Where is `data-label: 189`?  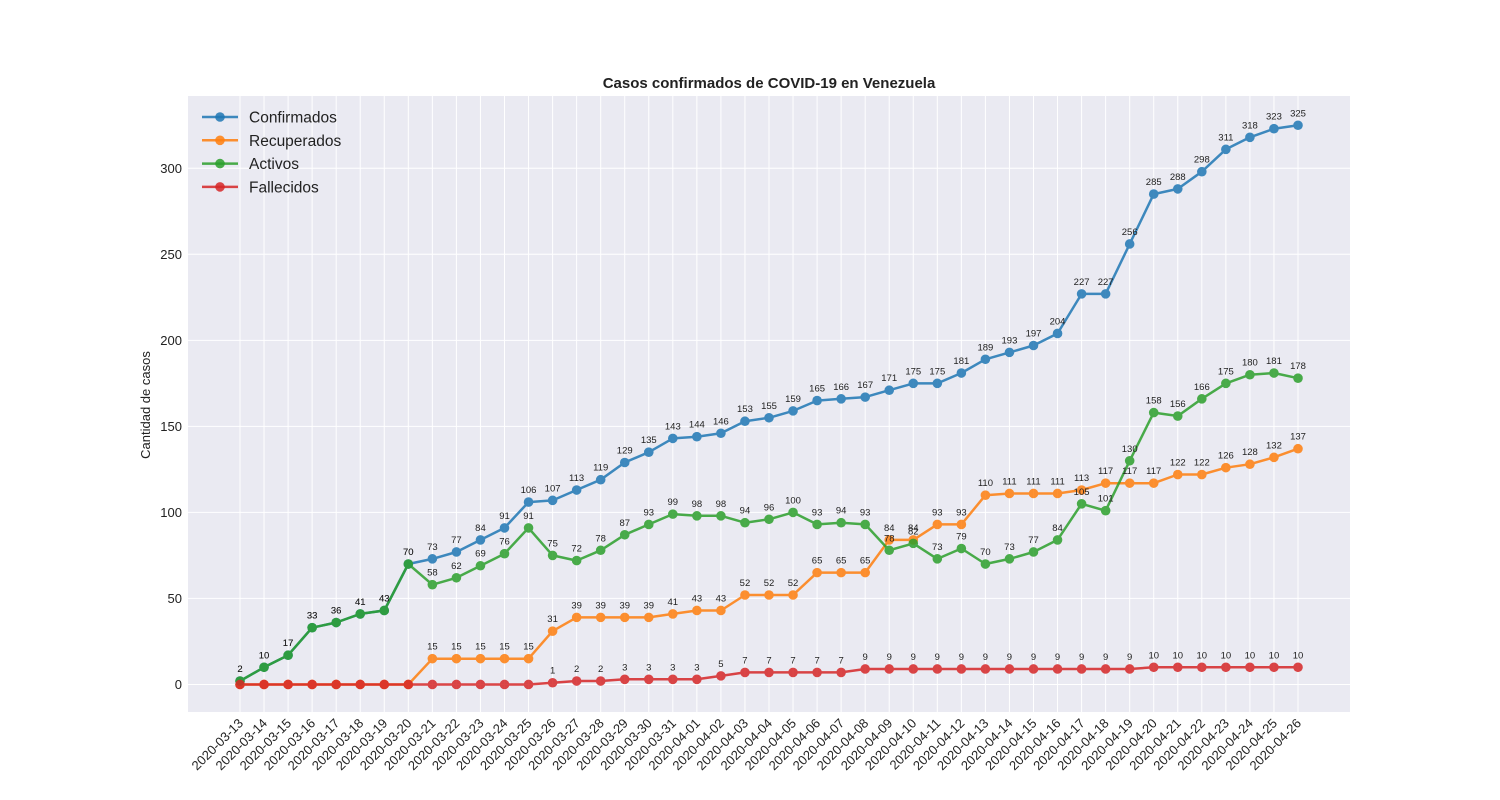
data-label: 189 is located at coordinates (985, 347).